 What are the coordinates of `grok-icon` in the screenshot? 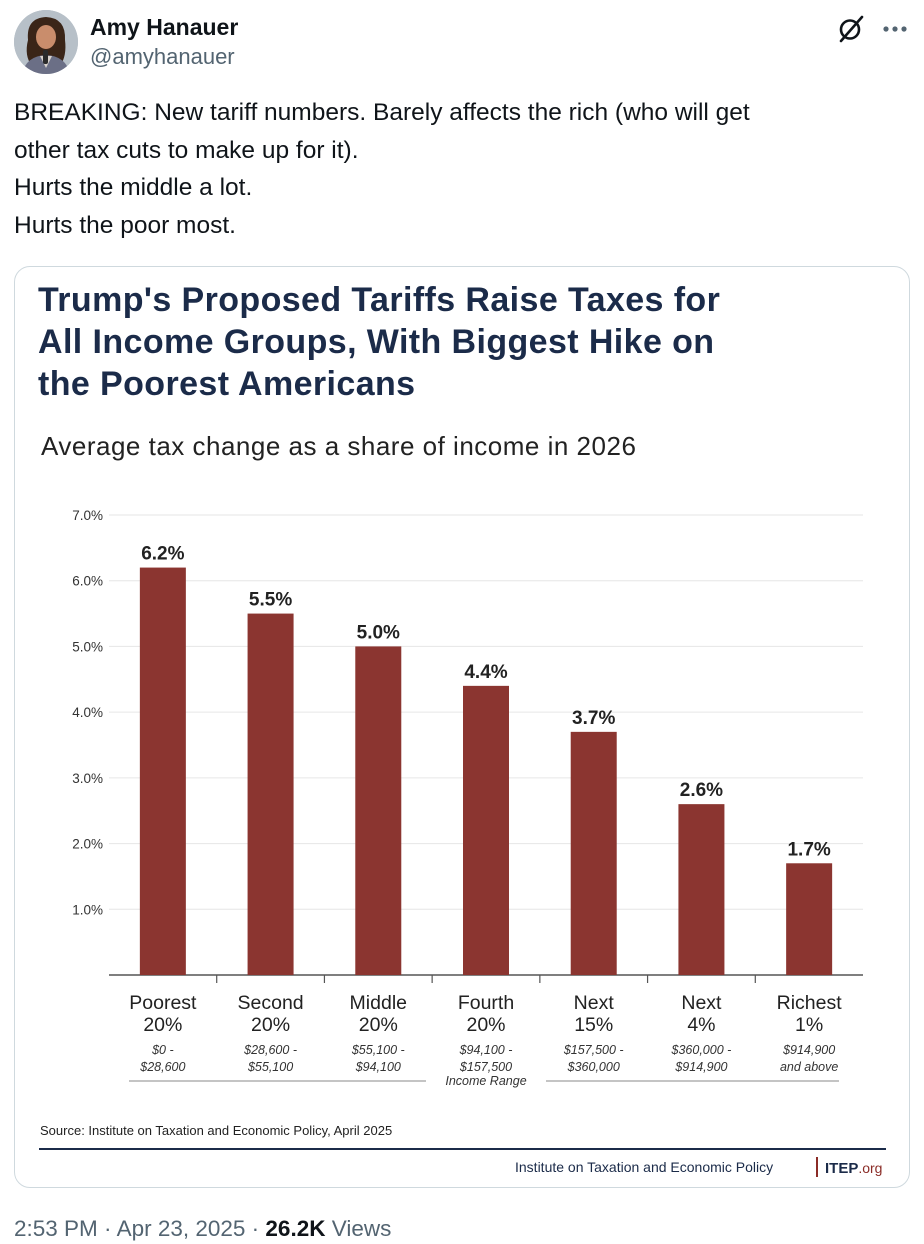 It's located at (851, 29).